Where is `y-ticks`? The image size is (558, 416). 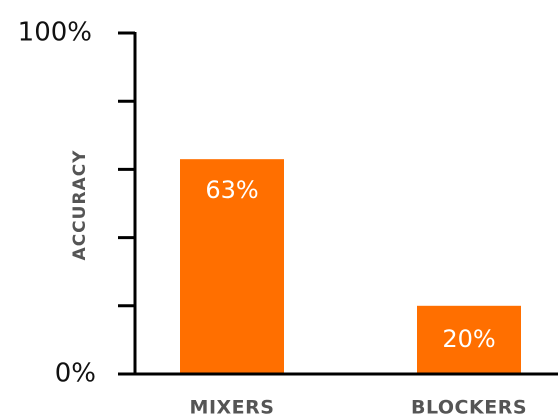
y-ticks is located at coordinates (126, 203).